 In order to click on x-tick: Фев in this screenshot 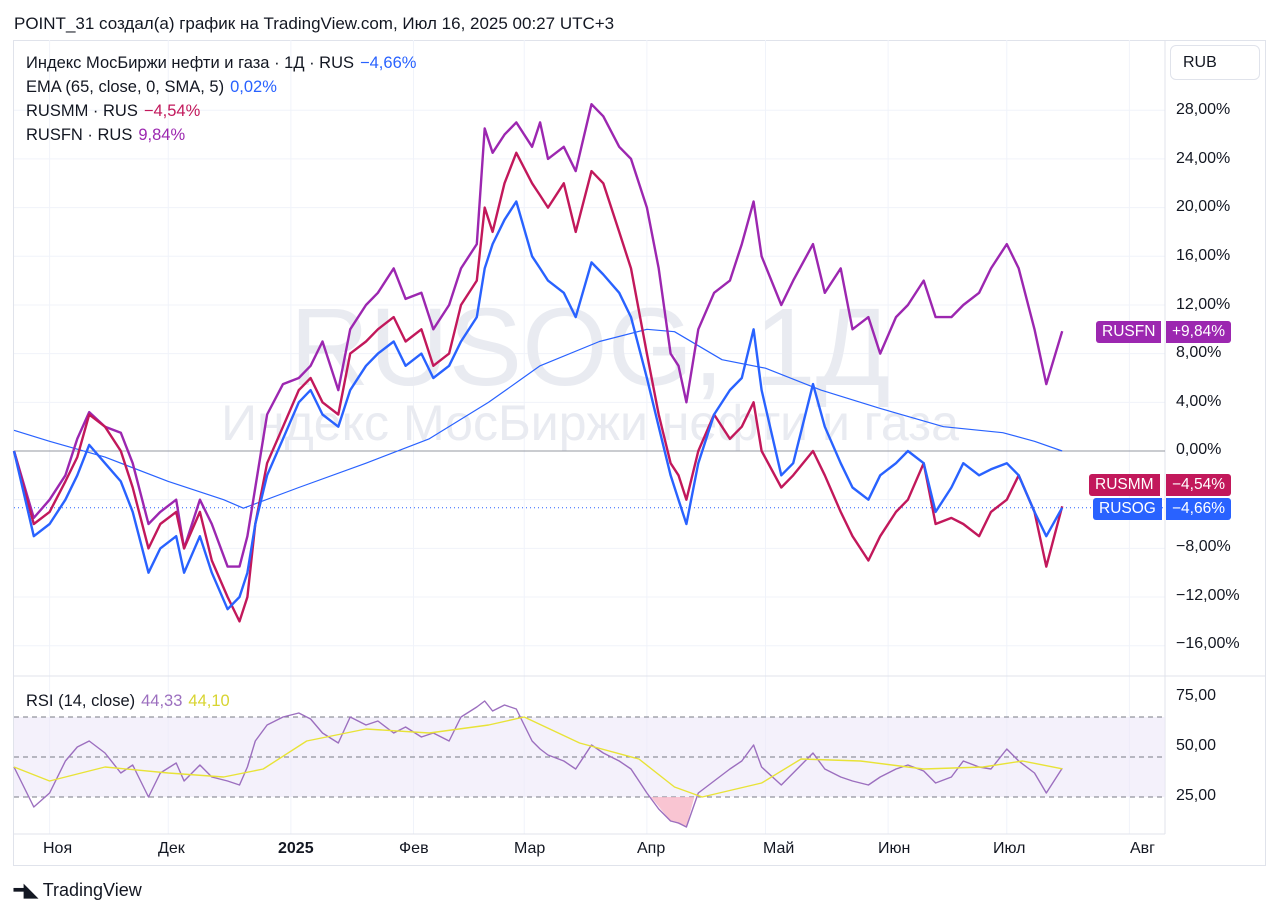, I will do `click(414, 848)`.